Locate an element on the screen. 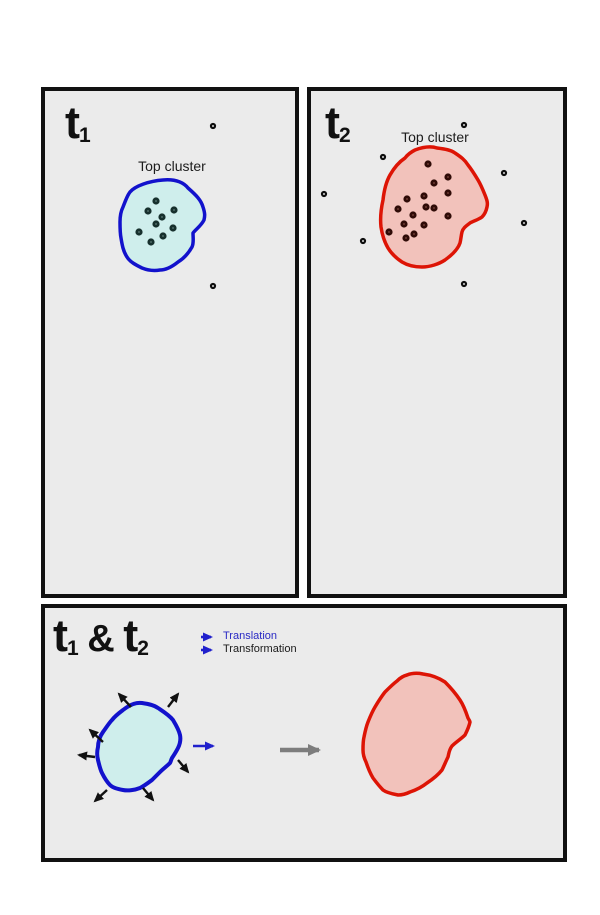  t2-cluster-label: Top cluster is located at coordinates (435, 137).